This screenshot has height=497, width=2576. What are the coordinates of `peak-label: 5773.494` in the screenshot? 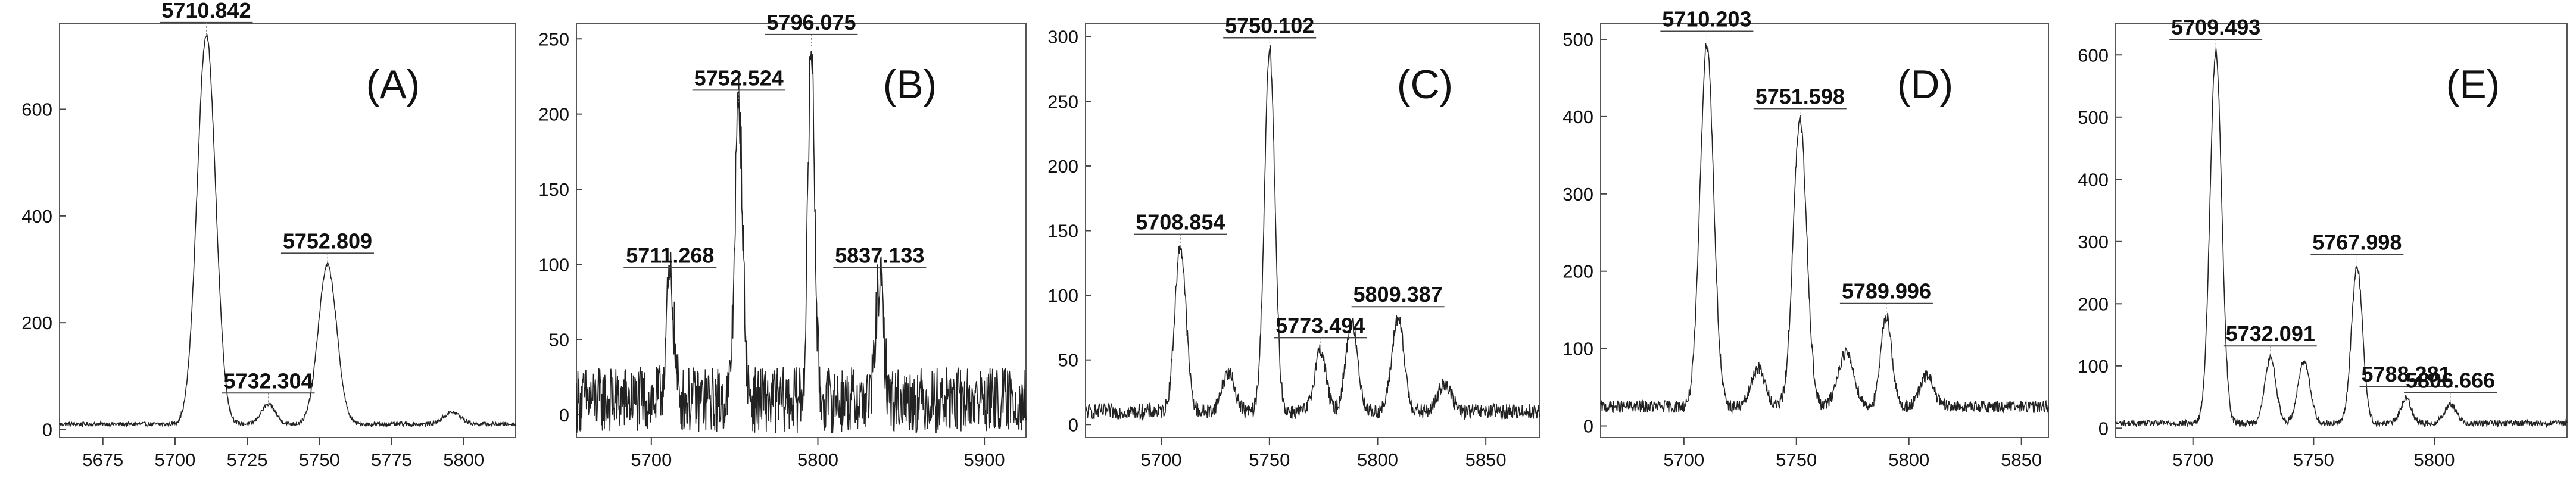 It's located at (1320, 325).